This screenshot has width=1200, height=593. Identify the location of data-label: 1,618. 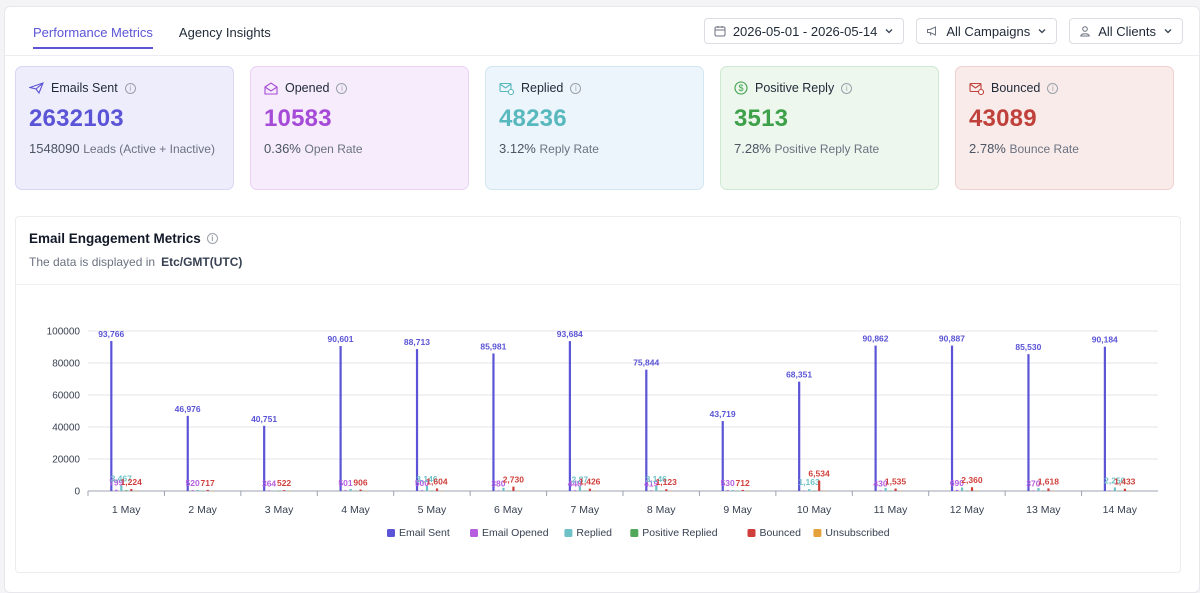
(1049, 481).